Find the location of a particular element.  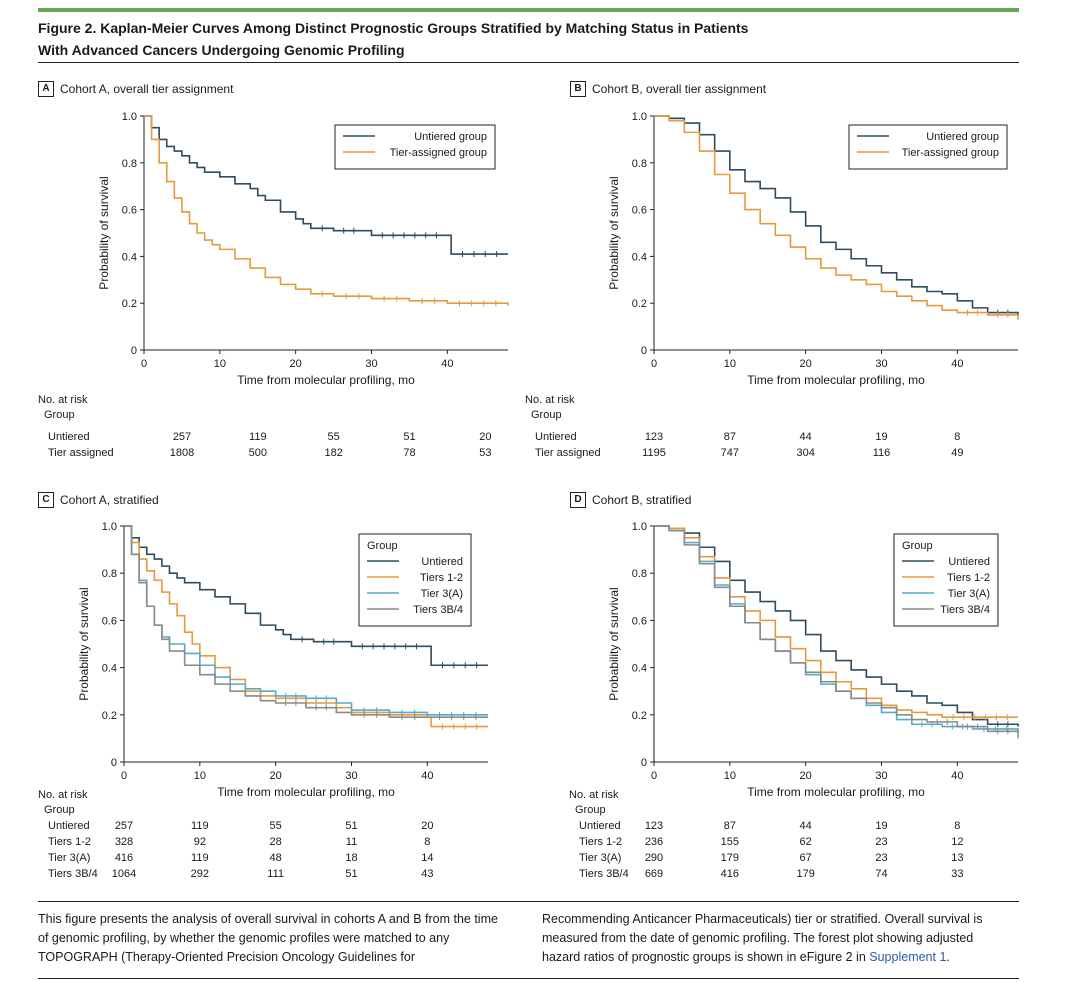

panel-d-title: Cohort B, stratified is located at coordinates (642, 500).